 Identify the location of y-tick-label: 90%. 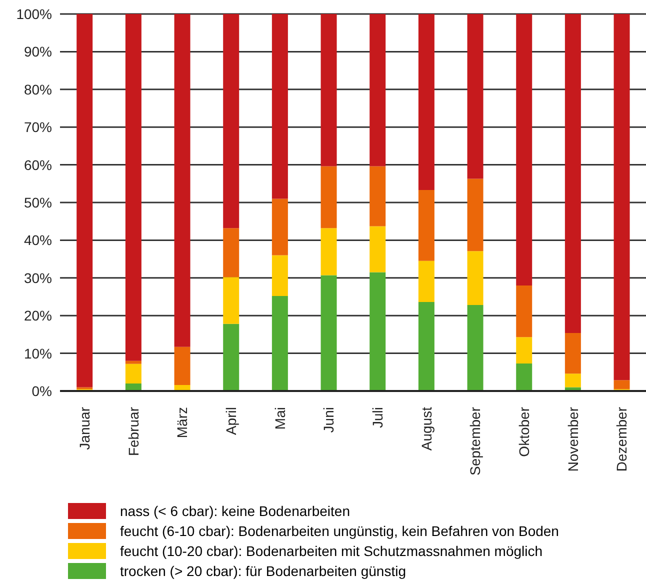
(38, 52).